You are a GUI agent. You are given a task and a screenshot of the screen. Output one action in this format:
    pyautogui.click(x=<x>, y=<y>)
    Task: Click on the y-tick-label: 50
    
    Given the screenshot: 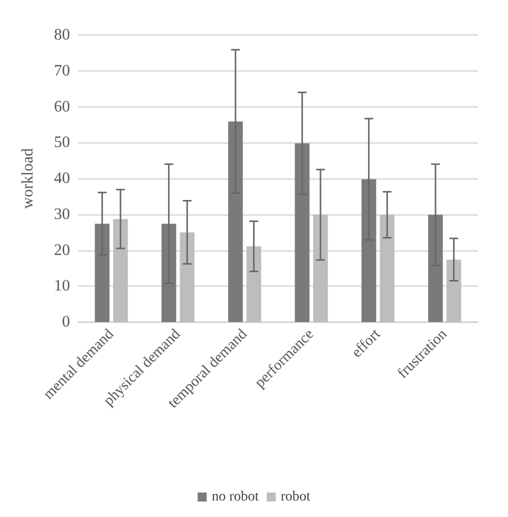 What is the action you would take?
    pyautogui.click(x=62, y=143)
    